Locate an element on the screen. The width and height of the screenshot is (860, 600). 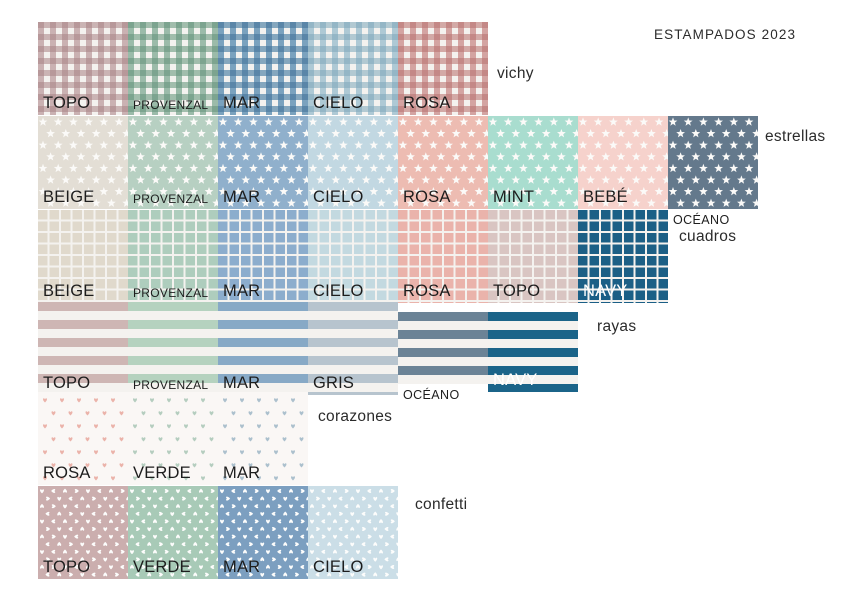
swatch-cuadros-rosa: ROSA is located at coordinates (443, 256).